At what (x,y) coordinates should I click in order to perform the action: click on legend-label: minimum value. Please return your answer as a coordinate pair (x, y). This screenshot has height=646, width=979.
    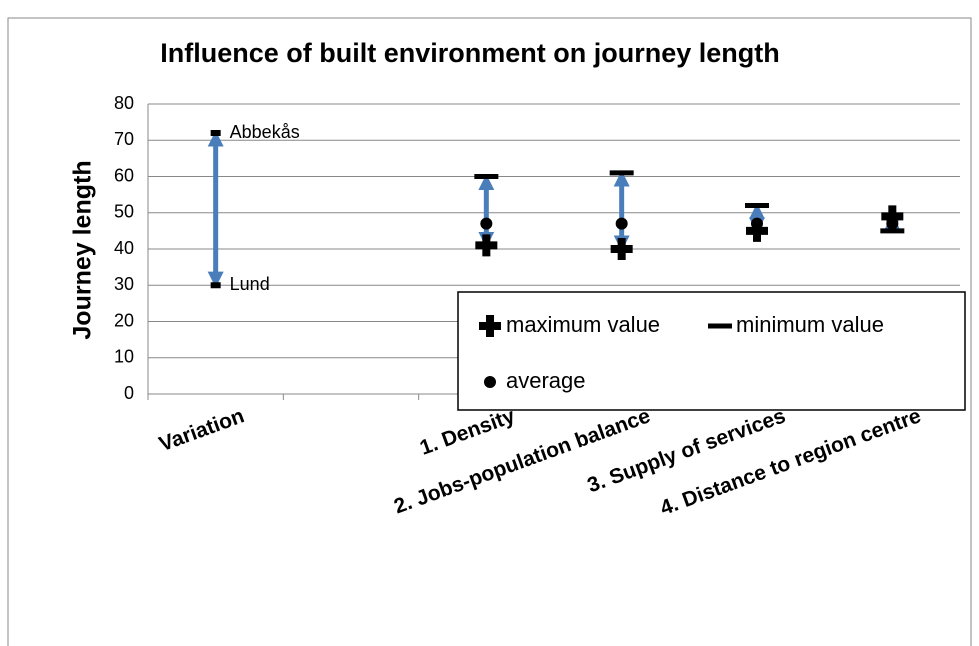
    Looking at the image, I should click on (810, 324).